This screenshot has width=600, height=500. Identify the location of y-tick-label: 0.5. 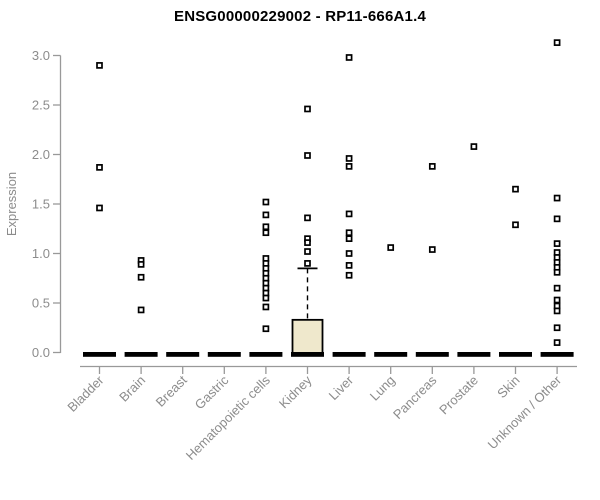
(41, 303).